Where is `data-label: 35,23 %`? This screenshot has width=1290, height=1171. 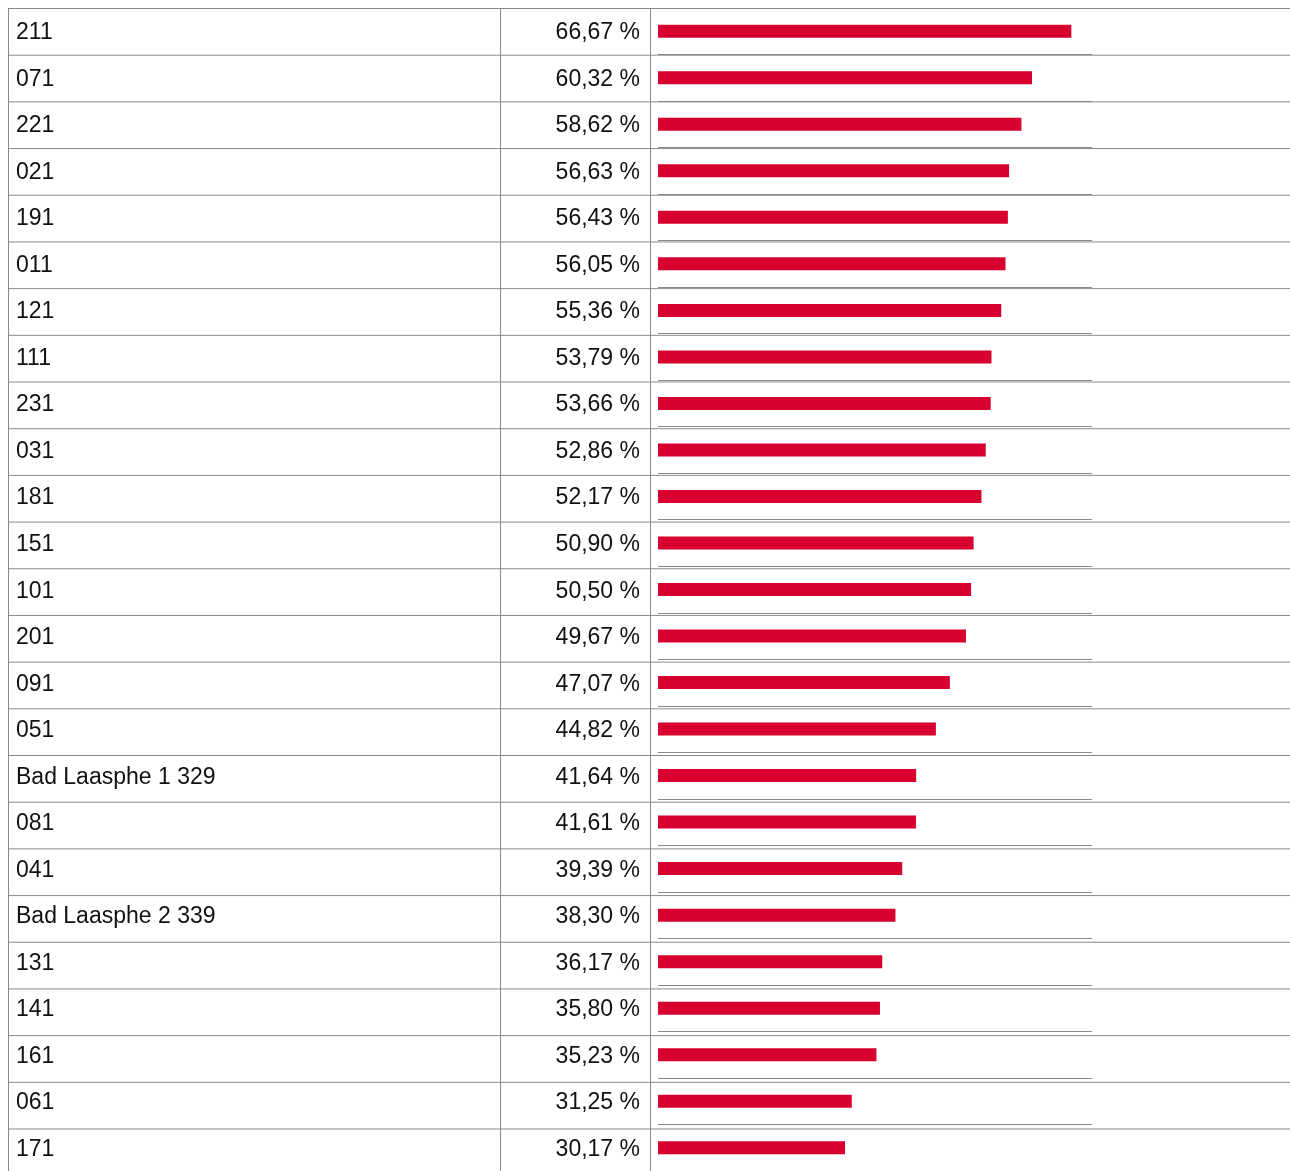 data-label: 35,23 % is located at coordinates (597, 1054).